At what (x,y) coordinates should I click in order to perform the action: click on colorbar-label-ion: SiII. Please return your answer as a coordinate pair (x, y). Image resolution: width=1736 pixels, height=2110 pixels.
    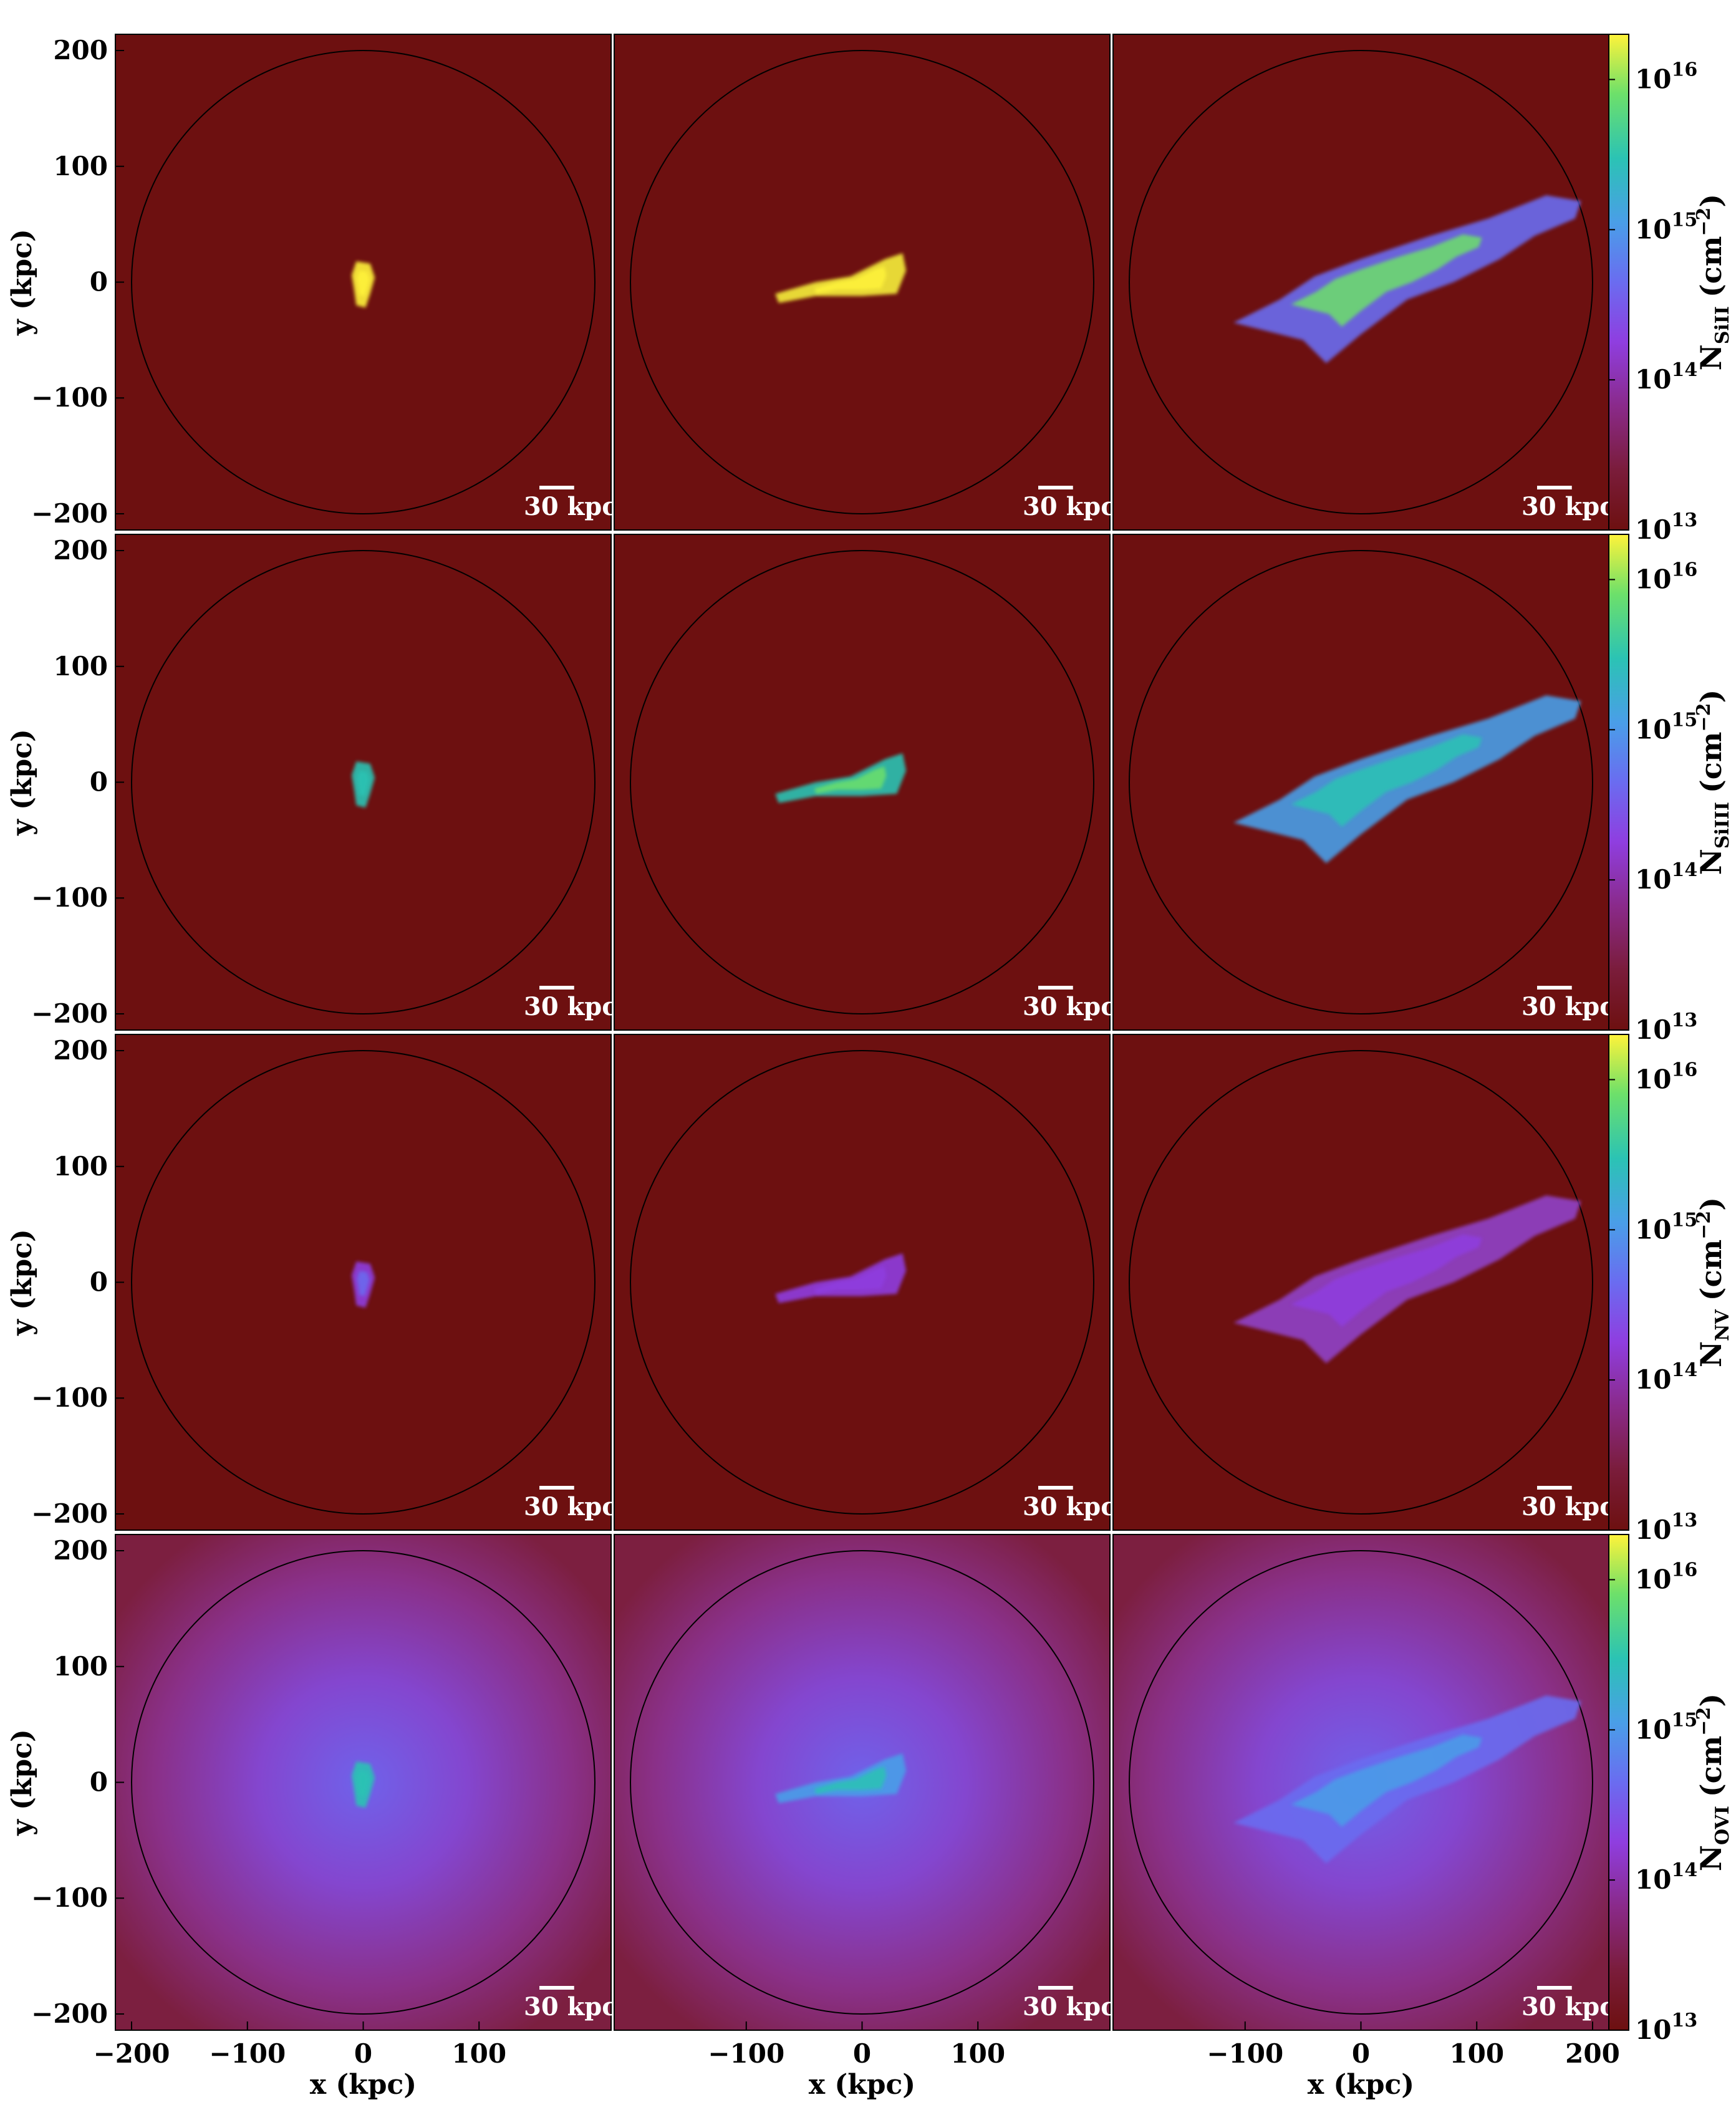
    Looking at the image, I should click on (1723, 325).